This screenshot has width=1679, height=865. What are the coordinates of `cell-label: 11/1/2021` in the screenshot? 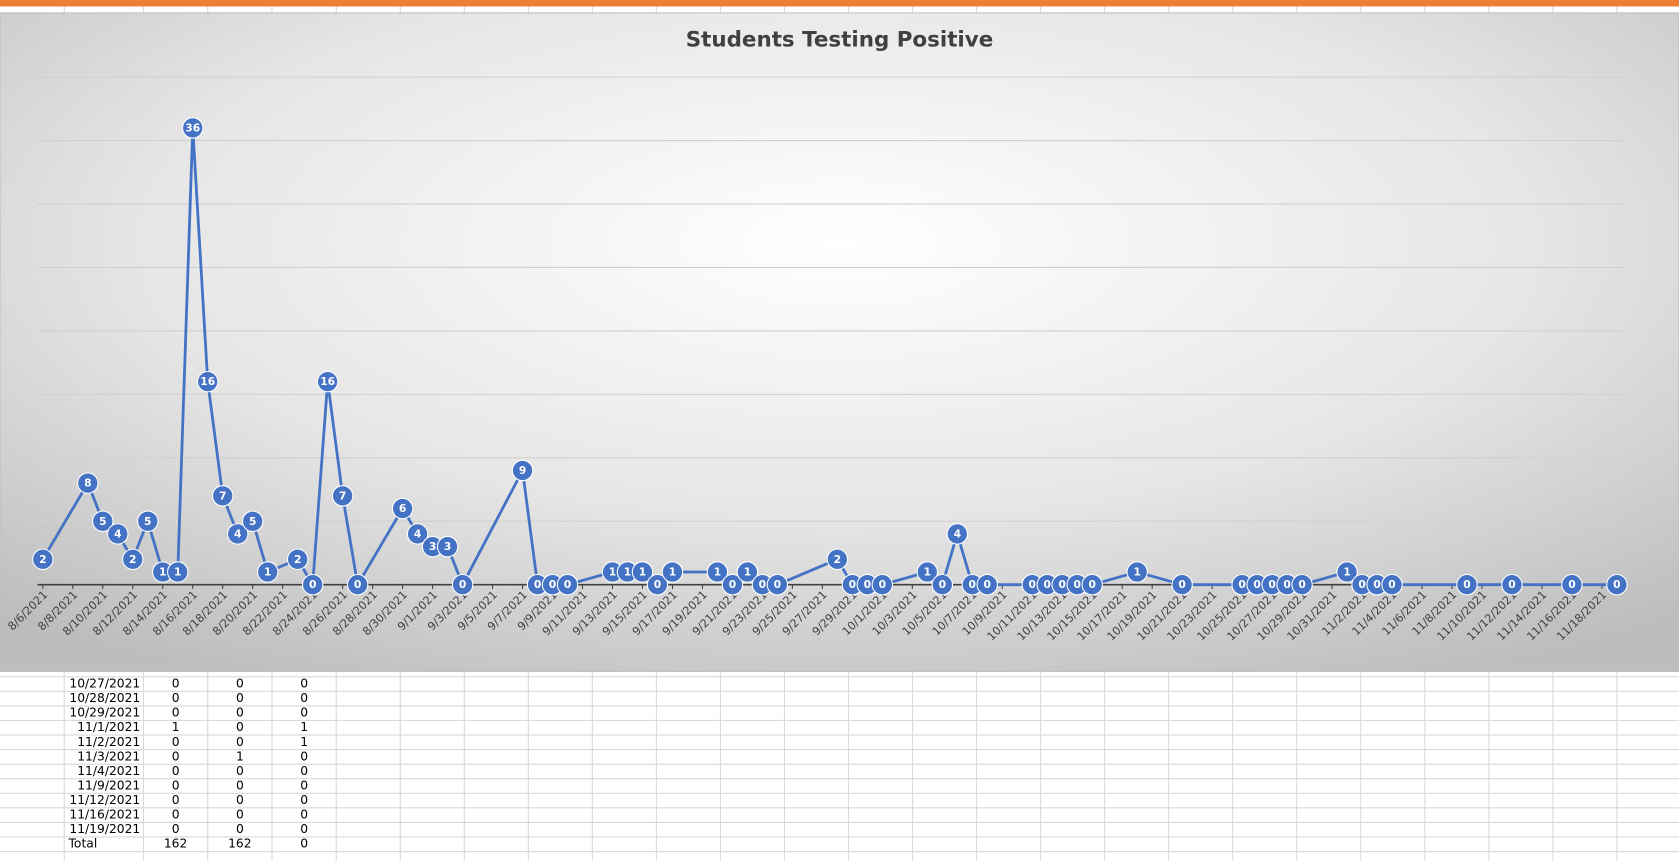 It's located at (108, 727).